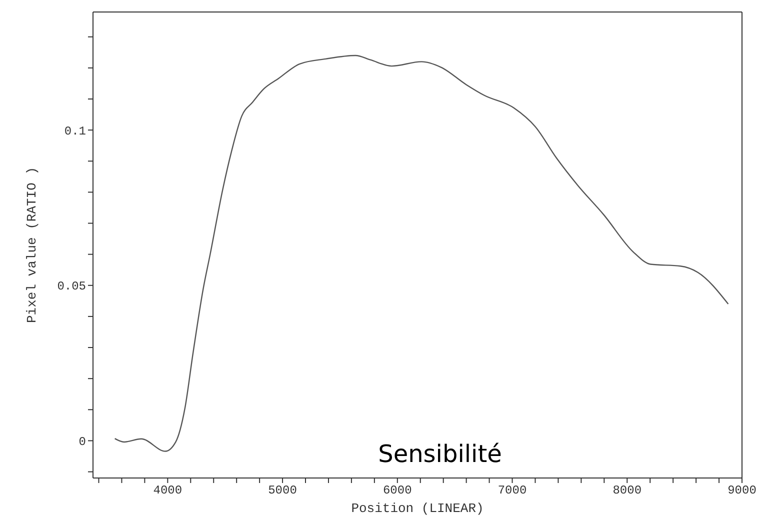 The image size is (760, 522). I want to click on annotation: Sensibilité, so click(440, 454).